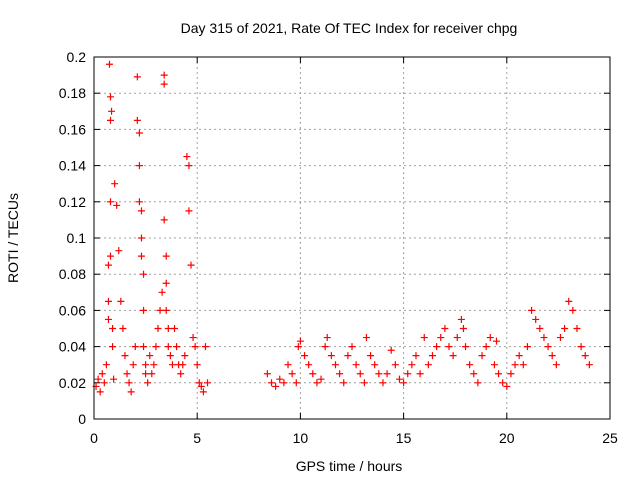 This screenshot has width=640, height=480. I want to click on y-tick-label: 0.06, so click(72, 310).